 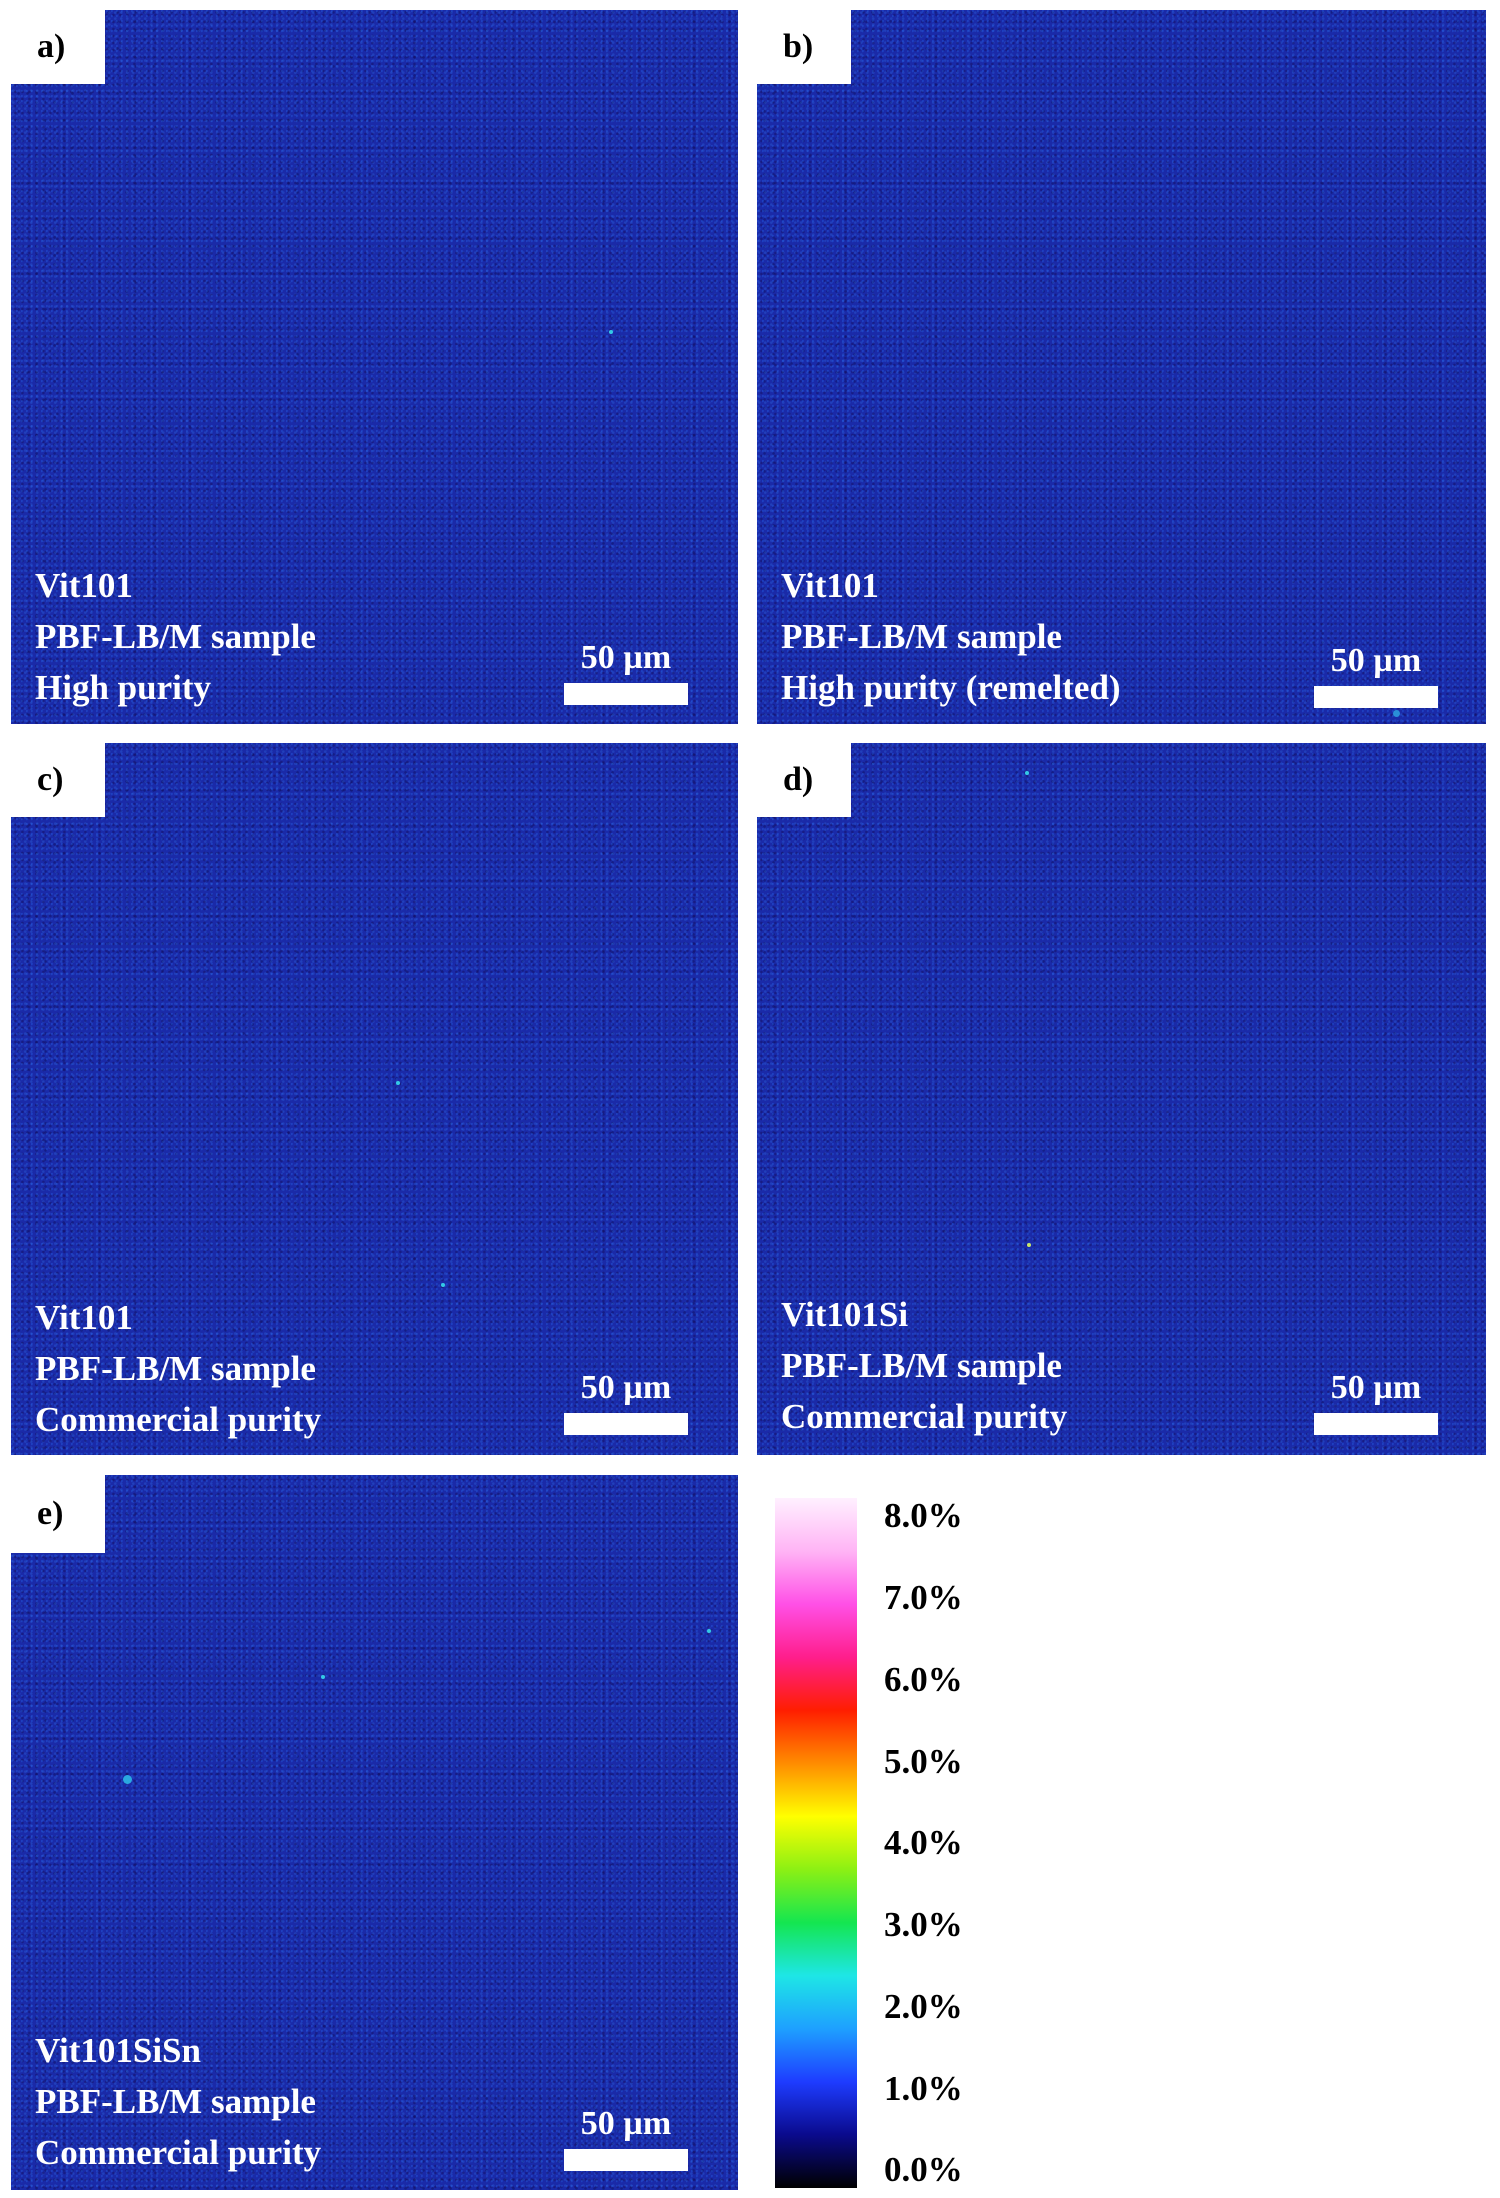 I want to click on panel-b-scale-bar-line, so click(x=1376, y=697).